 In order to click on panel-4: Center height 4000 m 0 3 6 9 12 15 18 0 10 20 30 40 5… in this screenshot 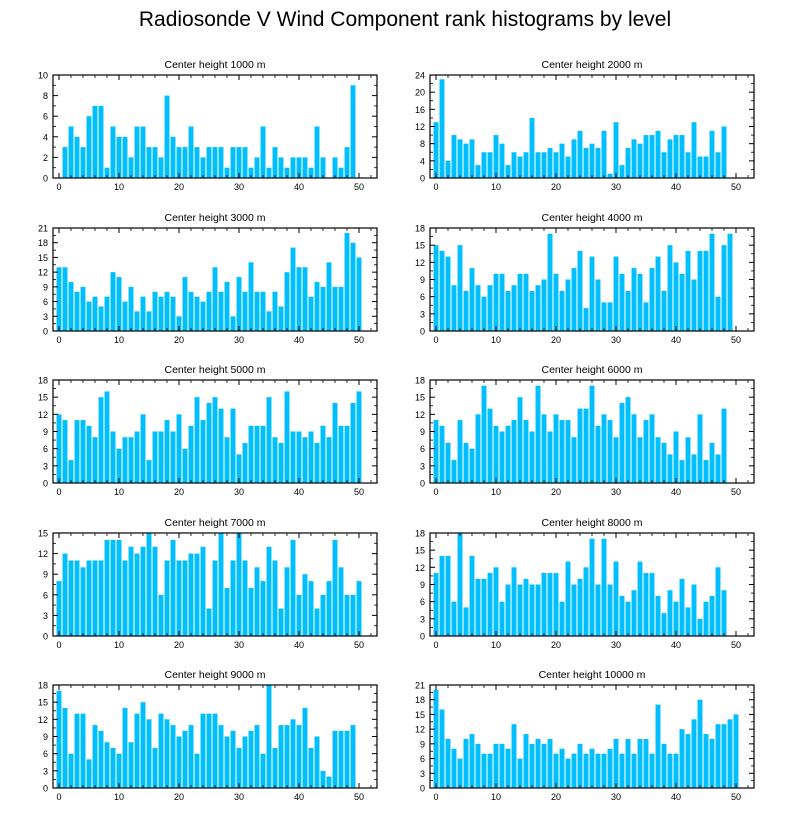, I will do `click(585, 278)`.